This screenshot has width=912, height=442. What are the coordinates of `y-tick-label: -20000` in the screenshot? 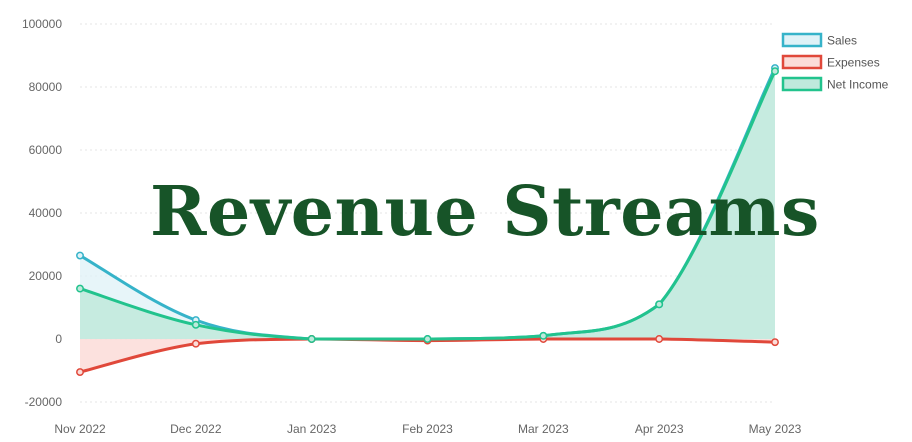 It's located at (44, 402).